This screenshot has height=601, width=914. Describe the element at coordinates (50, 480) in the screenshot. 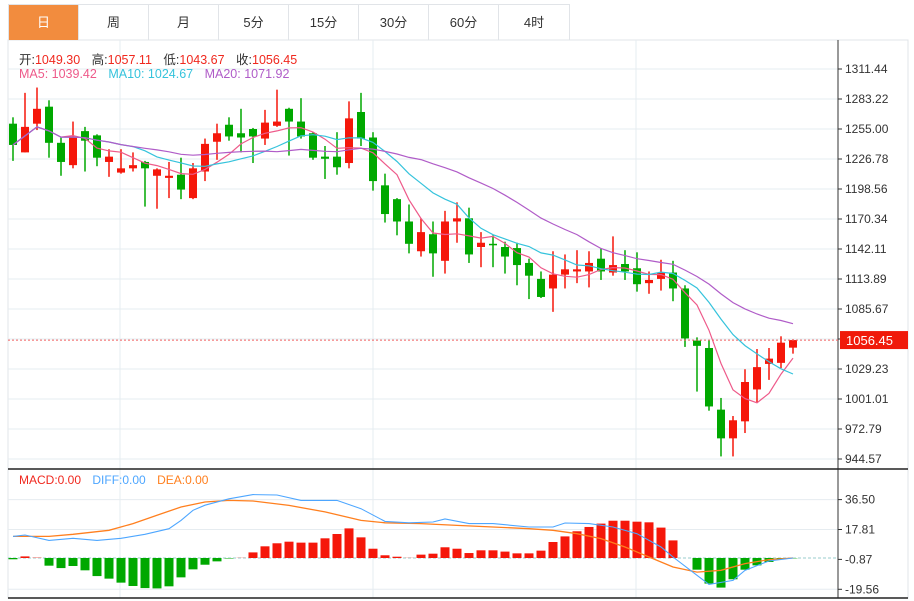

I see `macd-value: MACD:0.00` at that location.